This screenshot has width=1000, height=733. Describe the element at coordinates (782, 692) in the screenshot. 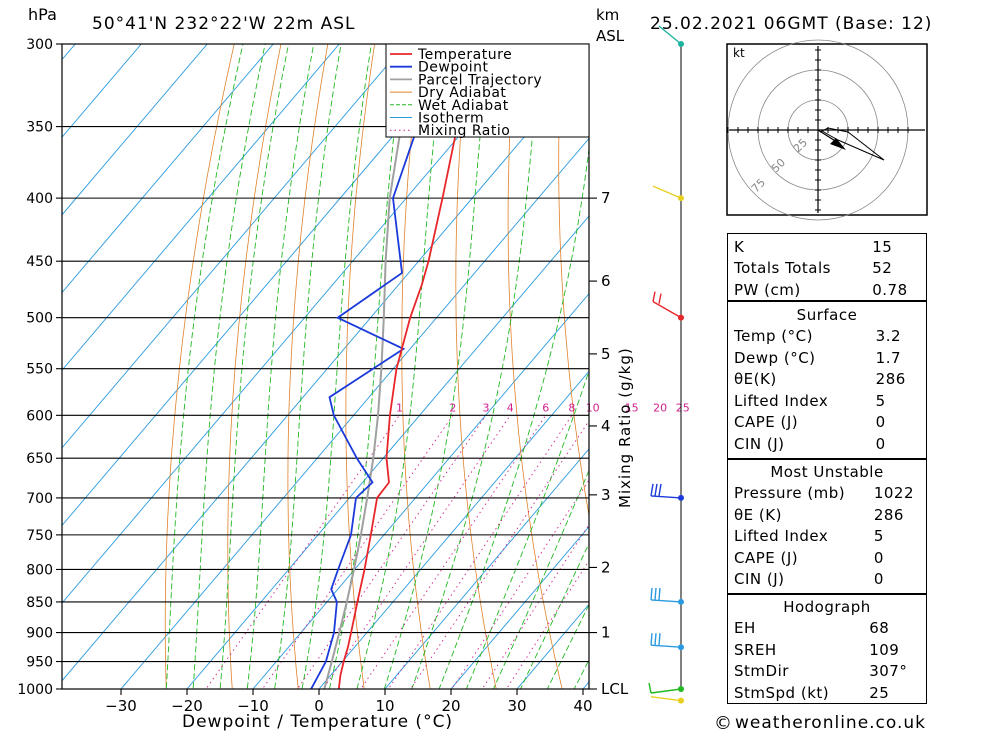

I see `index-label: StmSpd (kt)` at that location.